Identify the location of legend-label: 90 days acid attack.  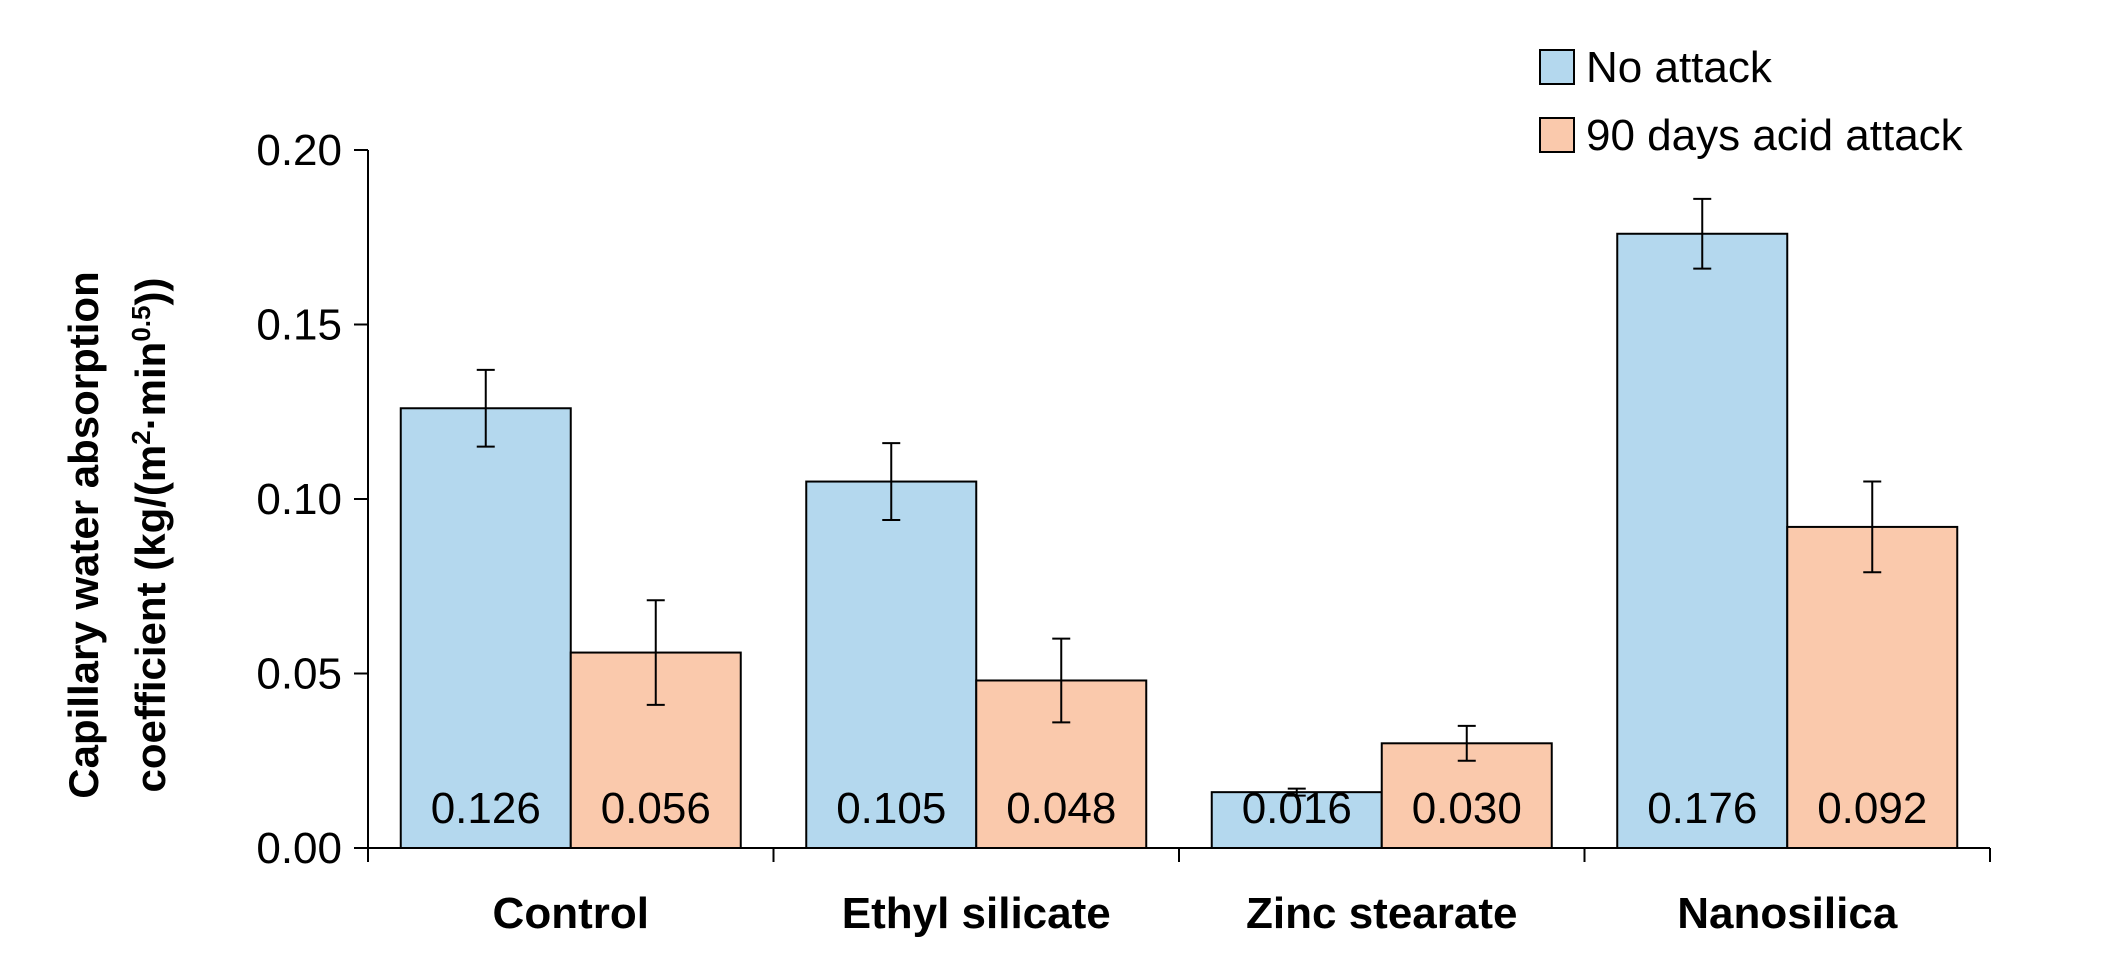
(1775, 135).